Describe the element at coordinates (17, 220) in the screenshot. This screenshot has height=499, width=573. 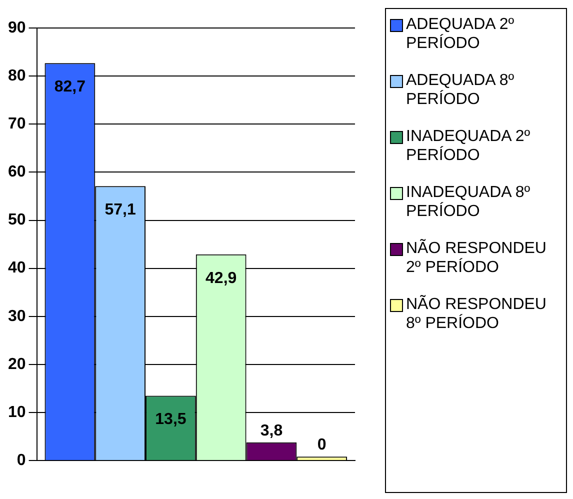
I see `y-tick-label: 50` at that location.